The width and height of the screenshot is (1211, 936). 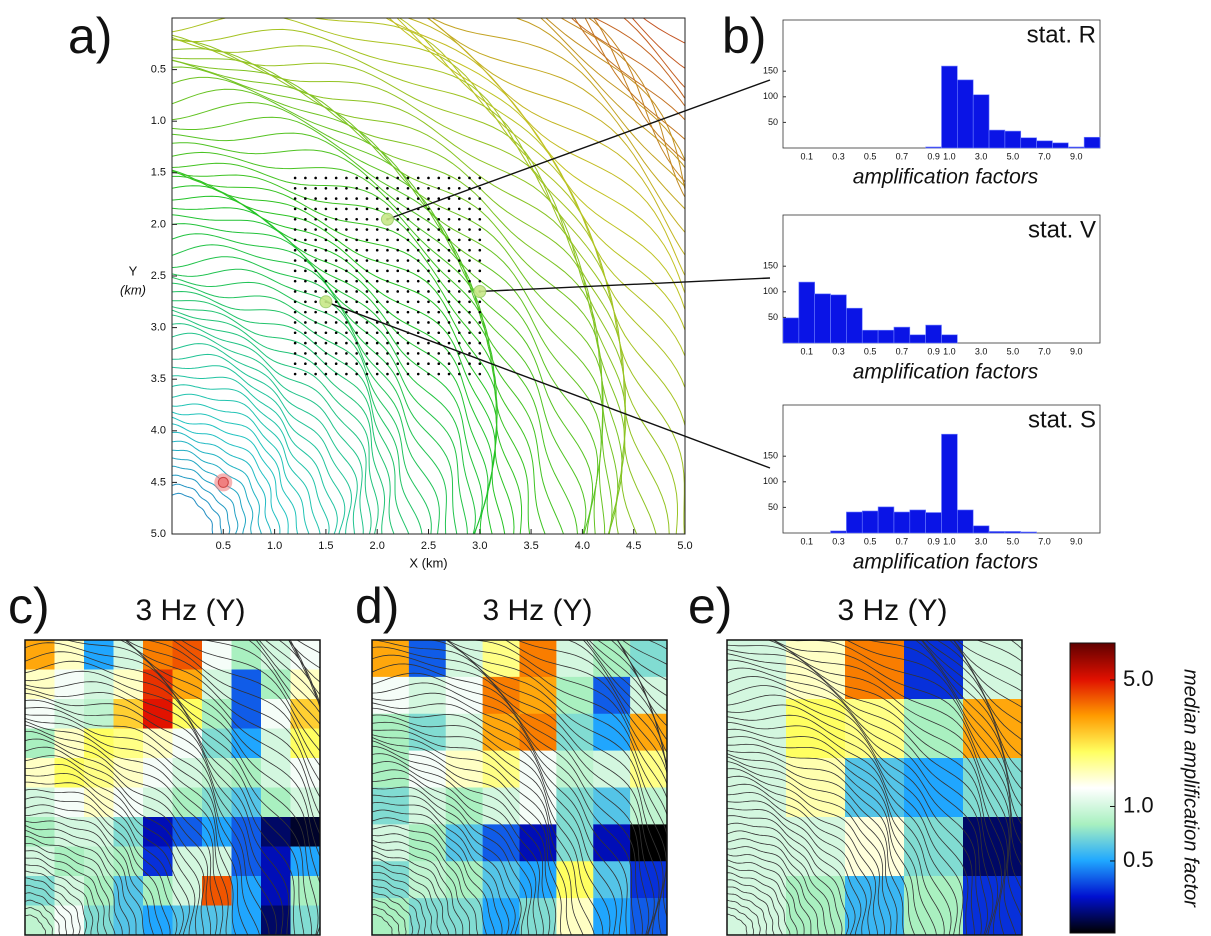 I want to click on y-tick-label: 0.5, so click(x=158, y=70).